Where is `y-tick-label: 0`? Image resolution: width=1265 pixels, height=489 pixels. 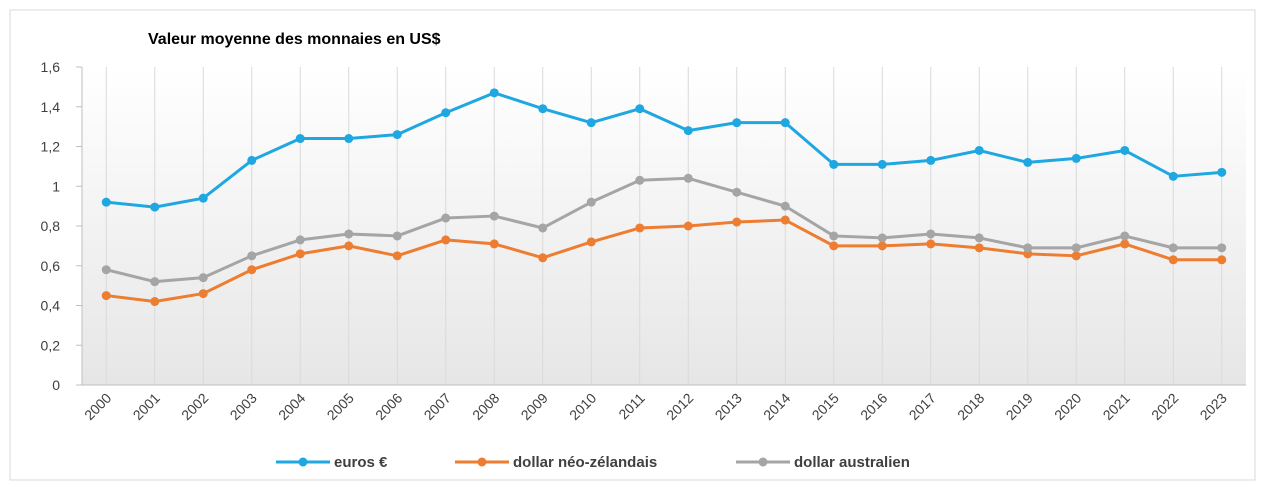 y-tick-label: 0 is located at coordinates (56, 385).